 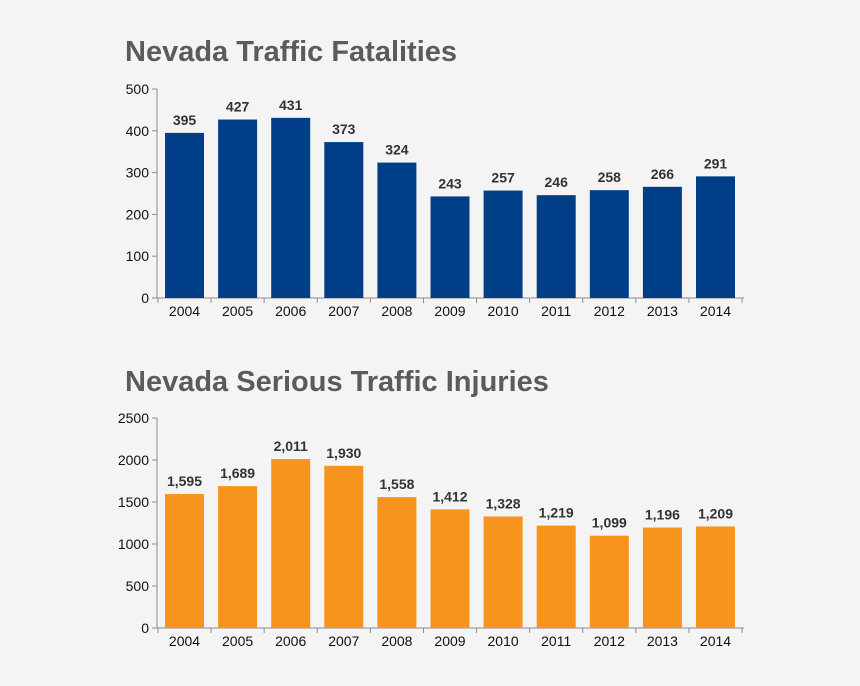 What do you see at coordinates (138, 131) in the screenshot?
I see `y-tick-label: 400` at bounding box center [138, 131].